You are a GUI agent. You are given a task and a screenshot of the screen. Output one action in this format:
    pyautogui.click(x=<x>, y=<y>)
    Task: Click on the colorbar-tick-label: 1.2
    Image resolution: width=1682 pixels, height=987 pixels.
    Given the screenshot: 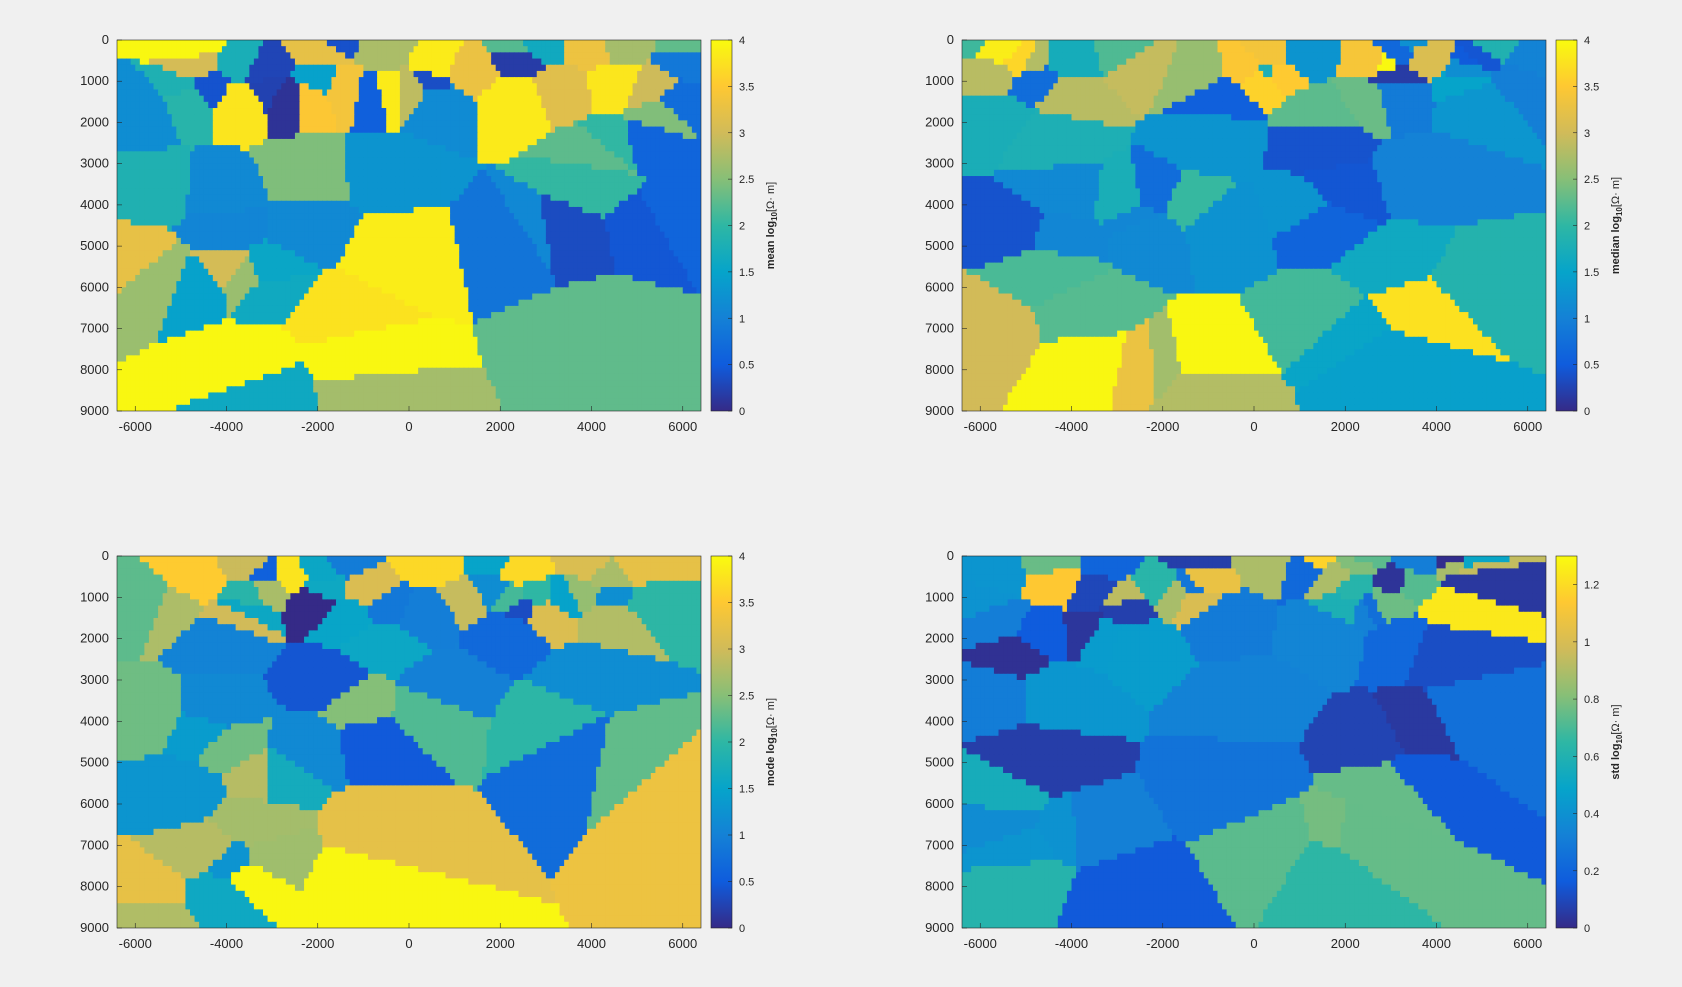 What is the action you would take?
    pyautogui.click(x=1591, y=586)
    